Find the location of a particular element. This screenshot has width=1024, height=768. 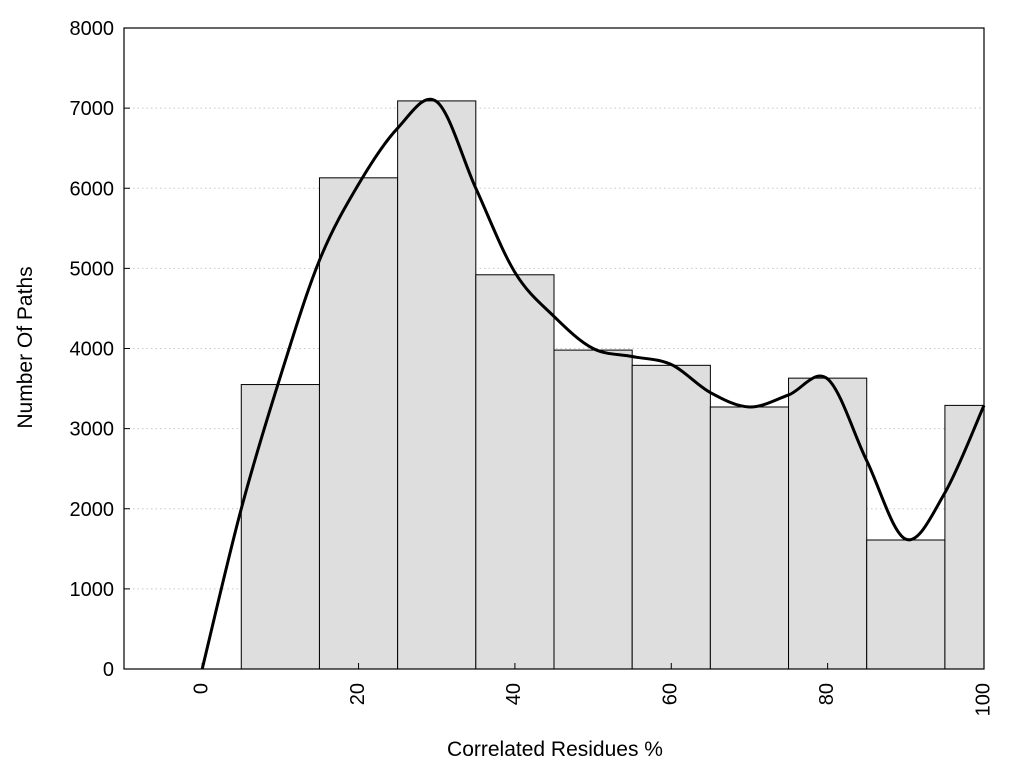

x-axis-label: Correlated Residues % is located at coordinates (555, 749).